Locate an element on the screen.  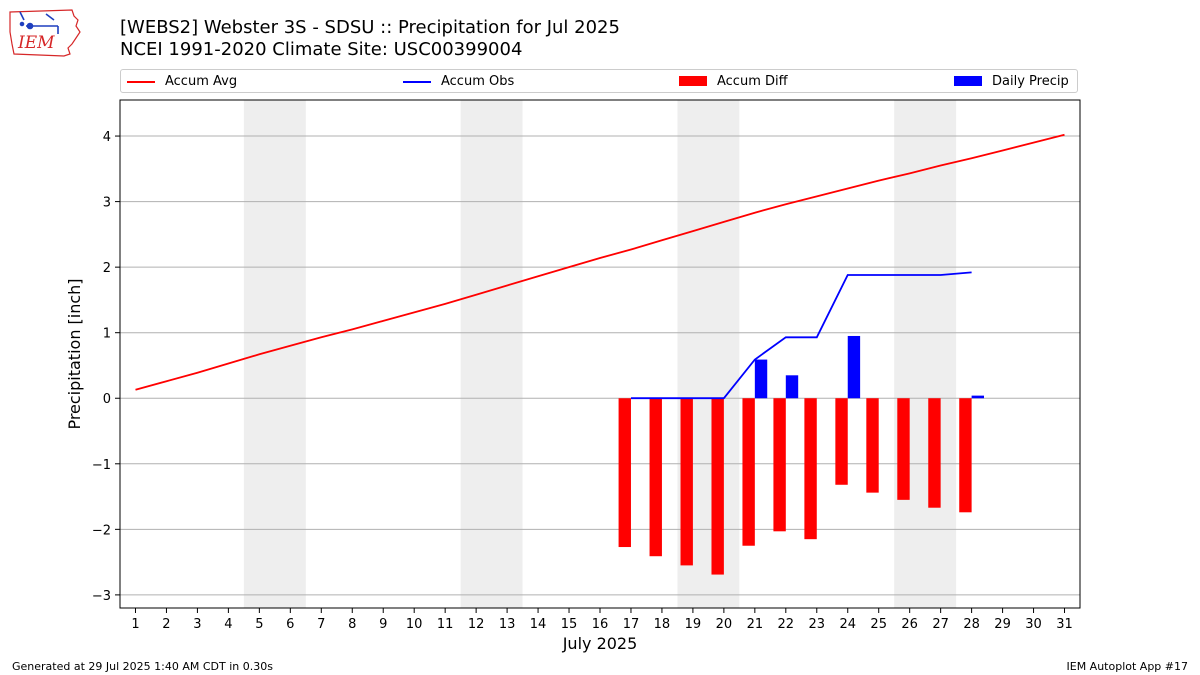
x-tick-label: 5 is located at coordinates (259, 624).